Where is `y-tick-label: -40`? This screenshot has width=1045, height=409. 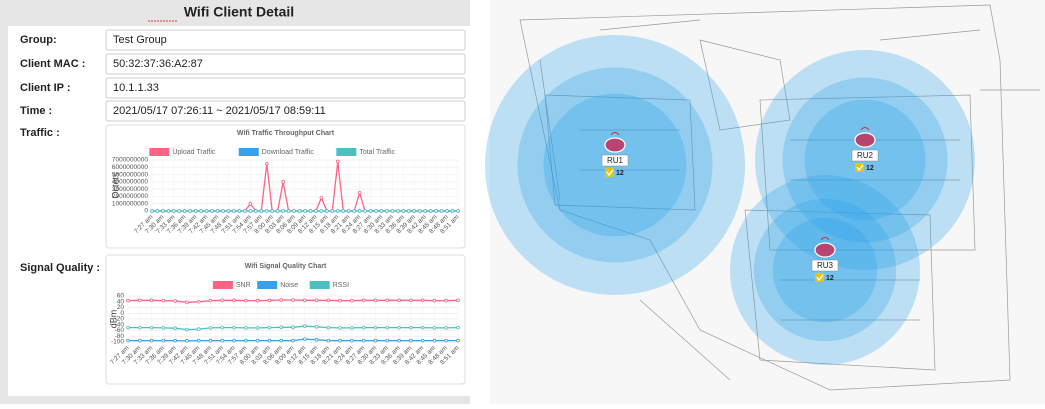
y-tick-label: -40 is located at coordinates (120, 324).